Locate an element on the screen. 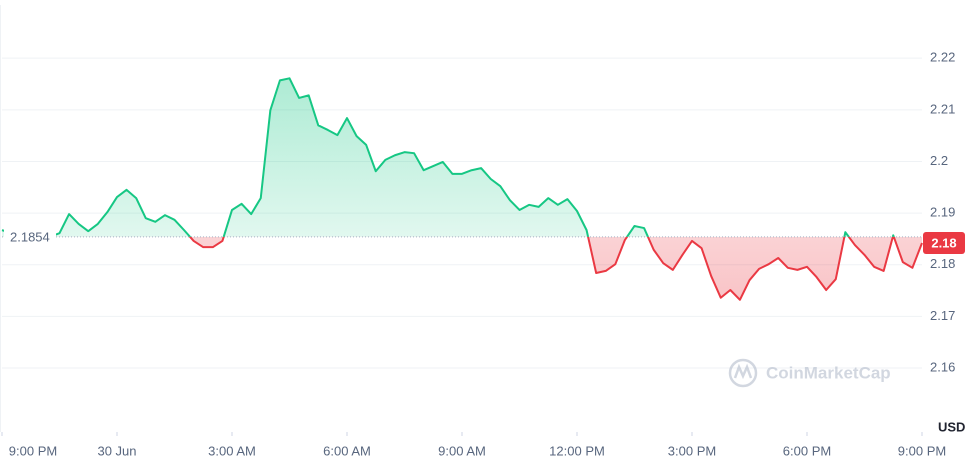 The image size is (973, 462). y-tick-label: 2.2 is located at coordinates (939, 160).